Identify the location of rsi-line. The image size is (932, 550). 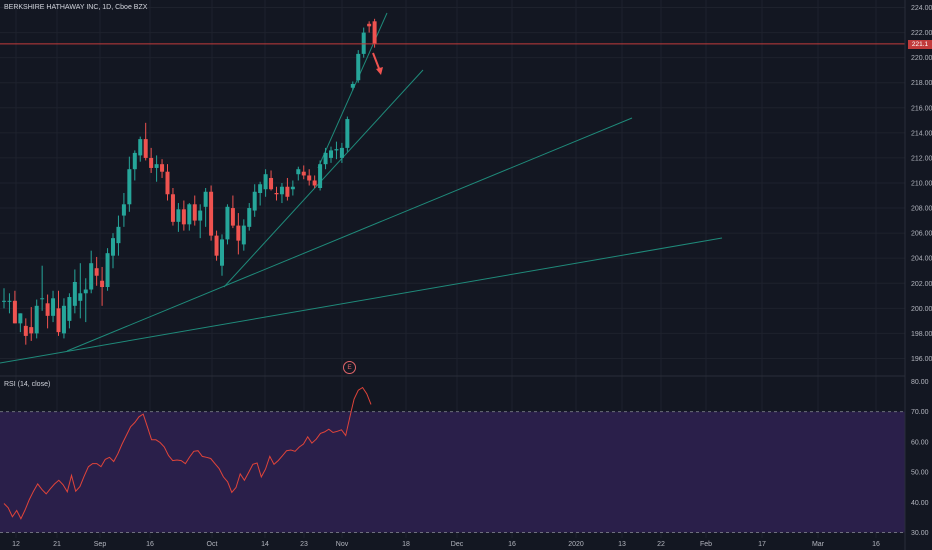
(187, 453).